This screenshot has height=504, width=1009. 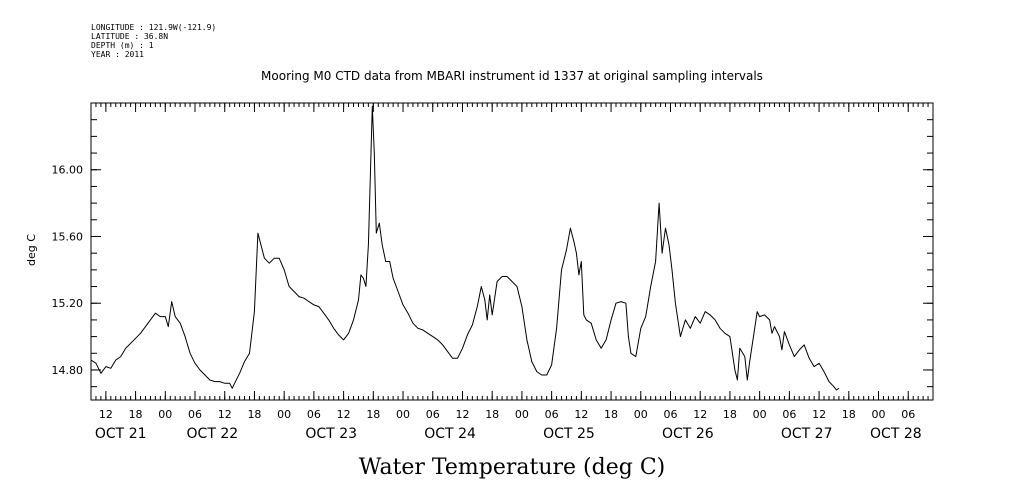 What do you see at coordinates (153, 27) in the screenshot?
I see `longitude-label: LONGITUDE : 121.9W(-121.9)` at bounding box center [153, 27].